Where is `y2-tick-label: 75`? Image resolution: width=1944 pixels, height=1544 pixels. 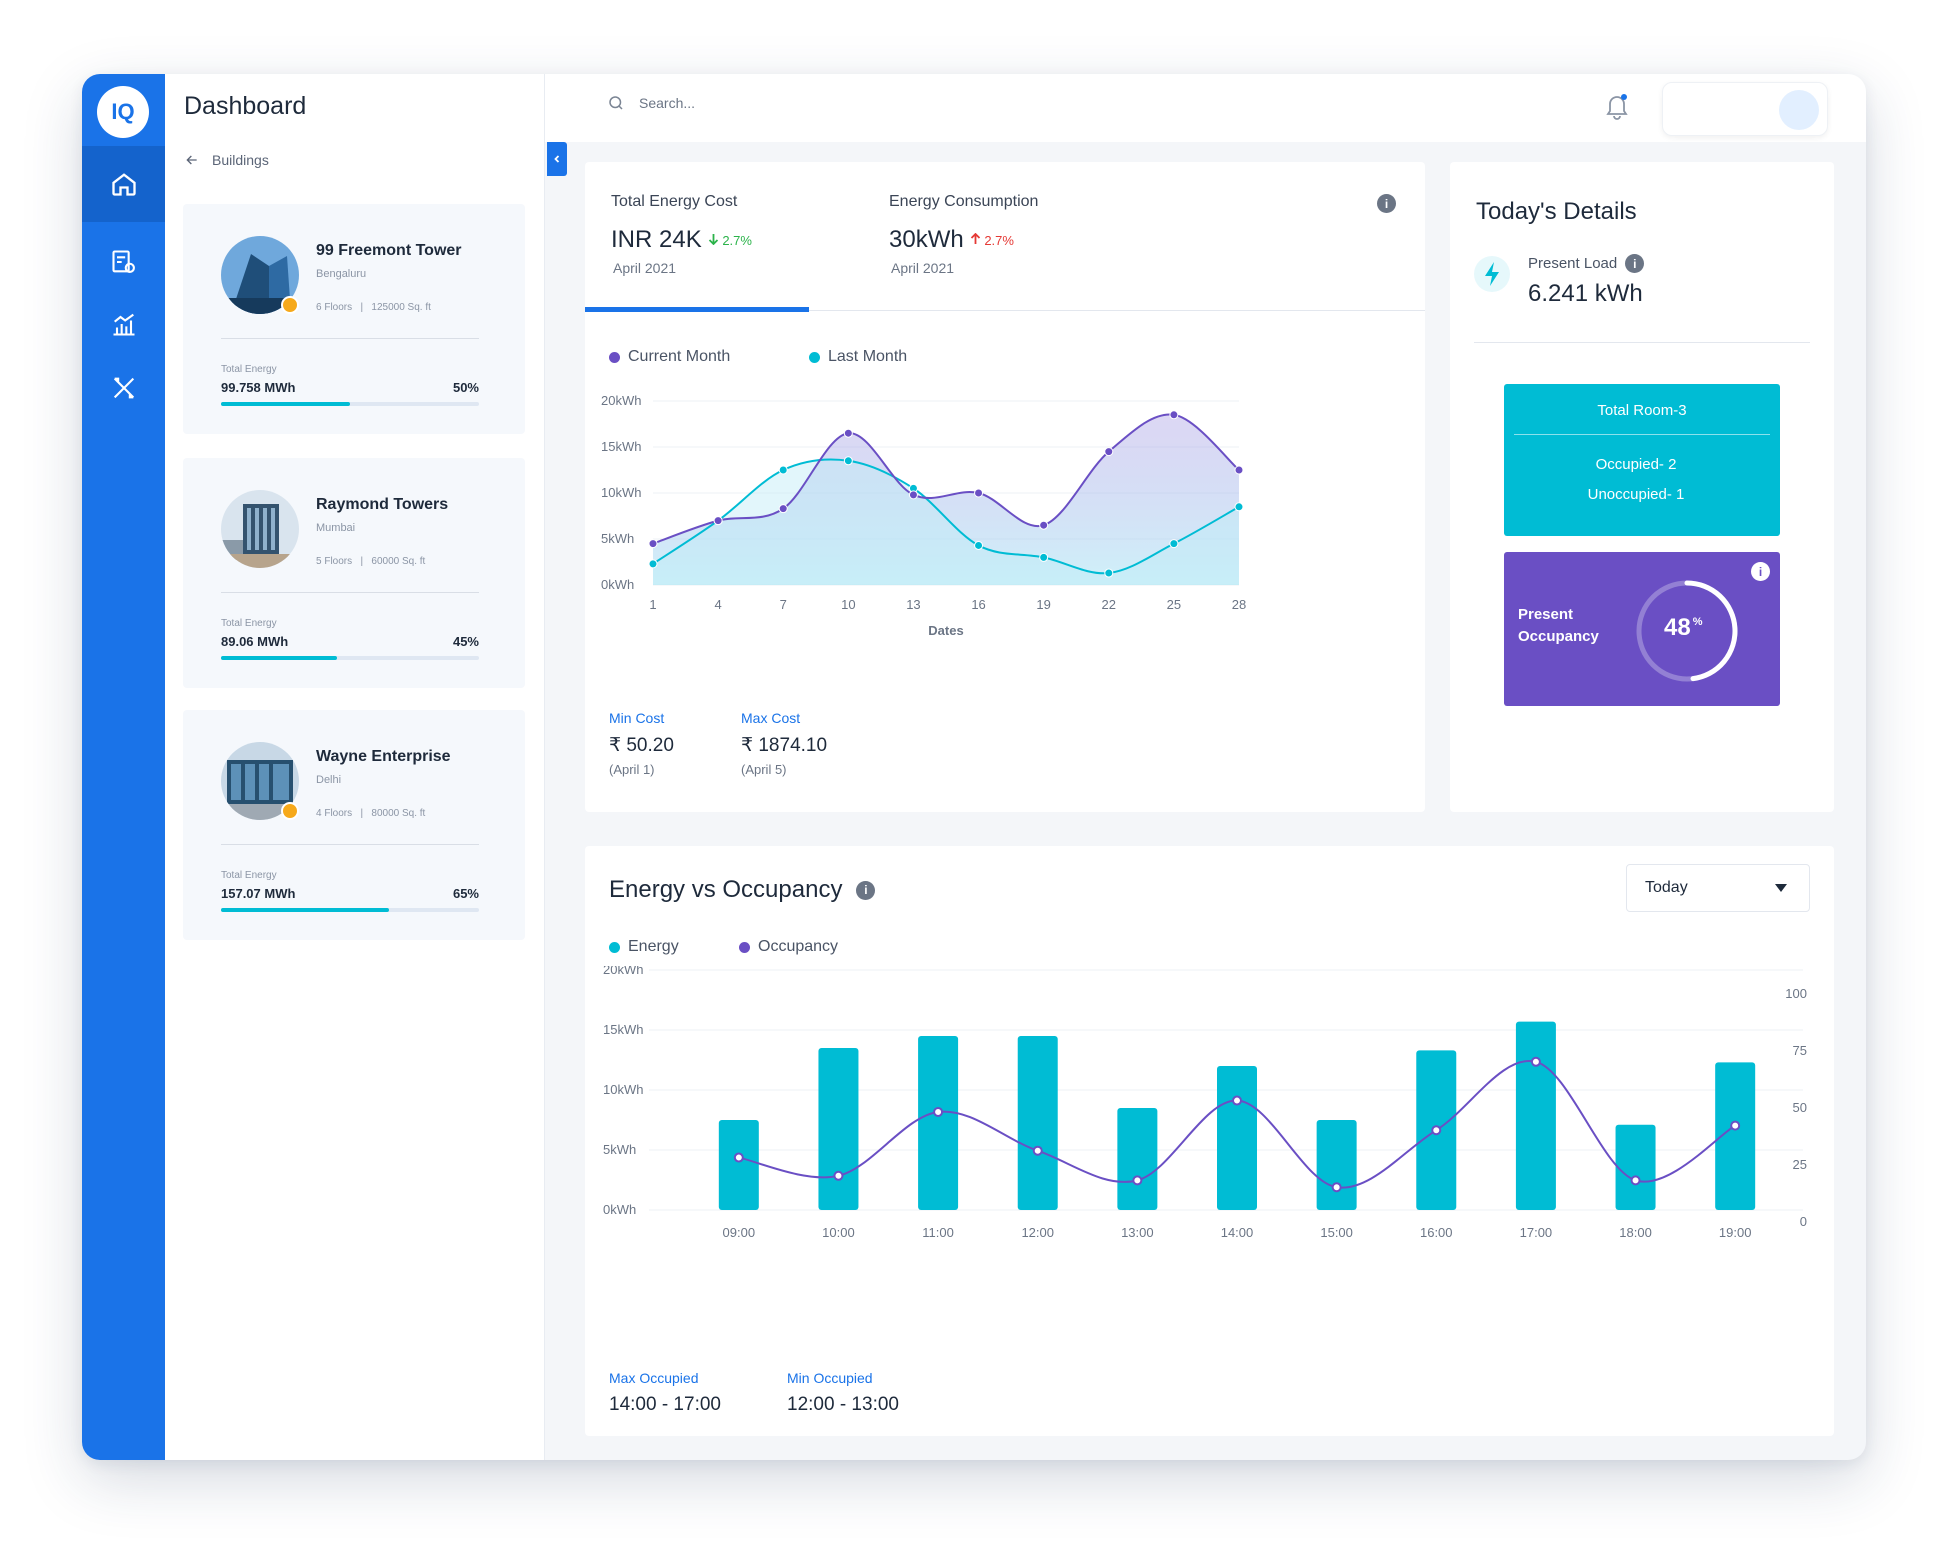
y2-tick-label: 75 is located at coordinates (1800, 1050).